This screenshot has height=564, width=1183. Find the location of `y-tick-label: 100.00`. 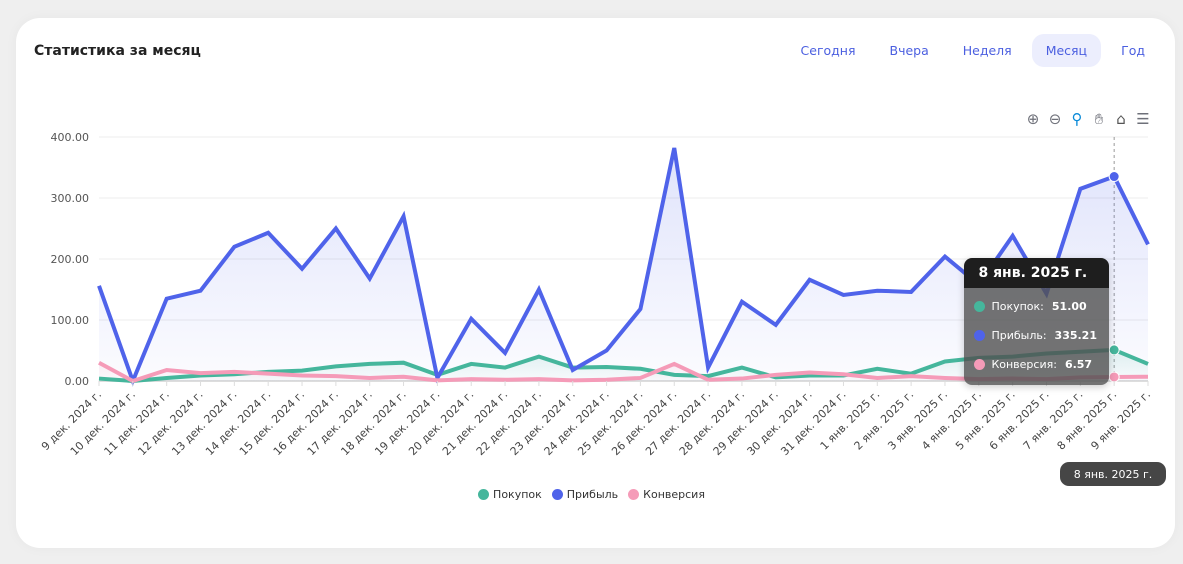

y-tick-label: 100.00 is located at coordinates (70, 320).